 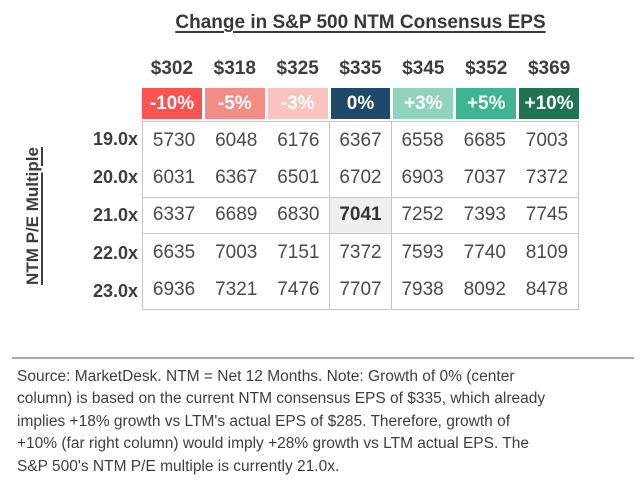 I want to click on eps-column-header: $318, so click(x=234, y=68).